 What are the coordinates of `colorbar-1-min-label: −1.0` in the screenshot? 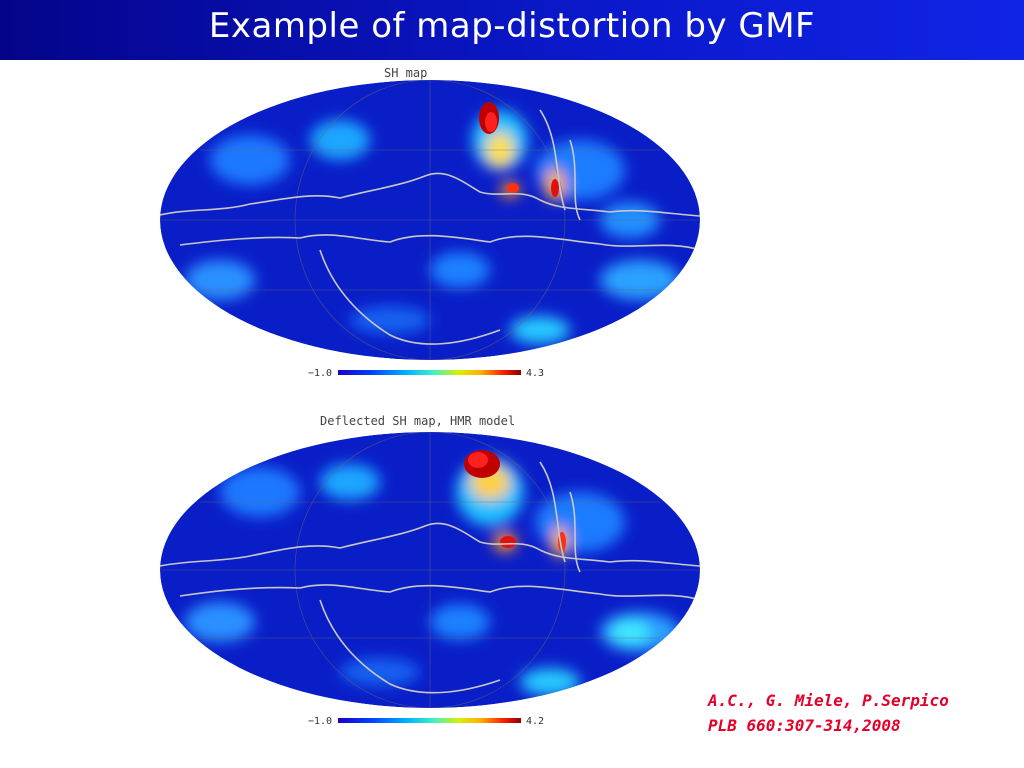 It's located at (320, 373).